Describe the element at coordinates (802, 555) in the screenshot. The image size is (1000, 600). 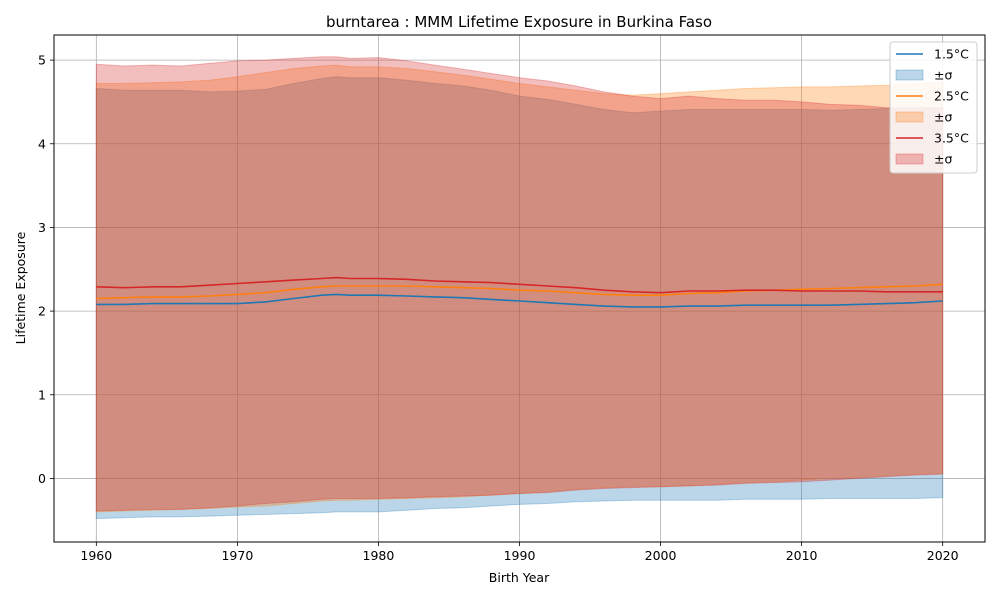
I see `x-tick-label: 2010` at that location.